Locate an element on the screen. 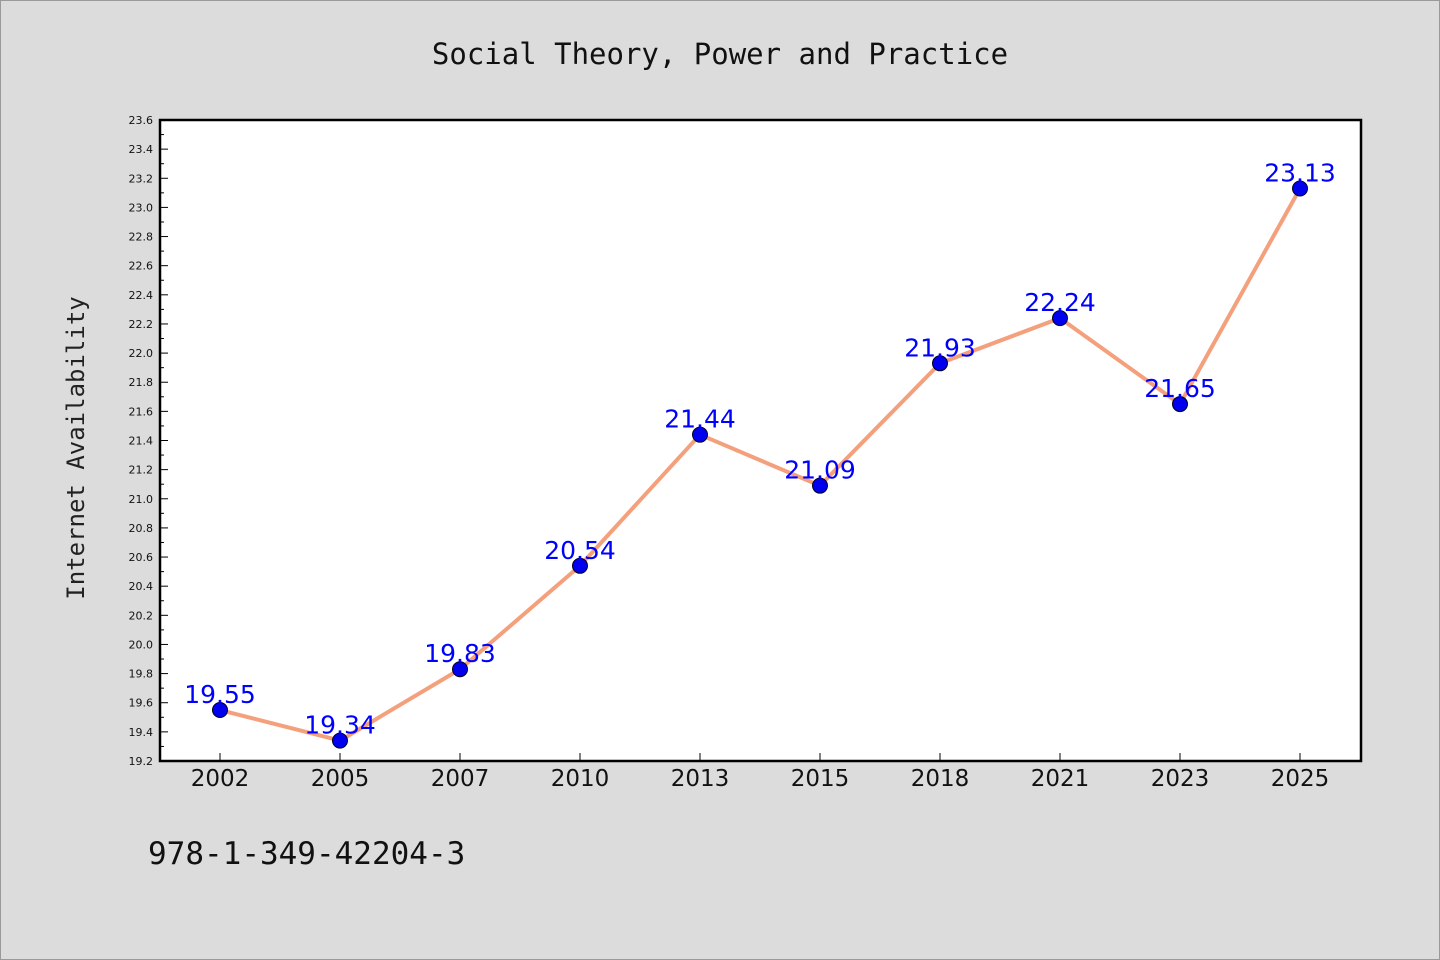 This screenshot has width=1440, height=960. data-label: 21.65 is located at coordinates (1180, 388).